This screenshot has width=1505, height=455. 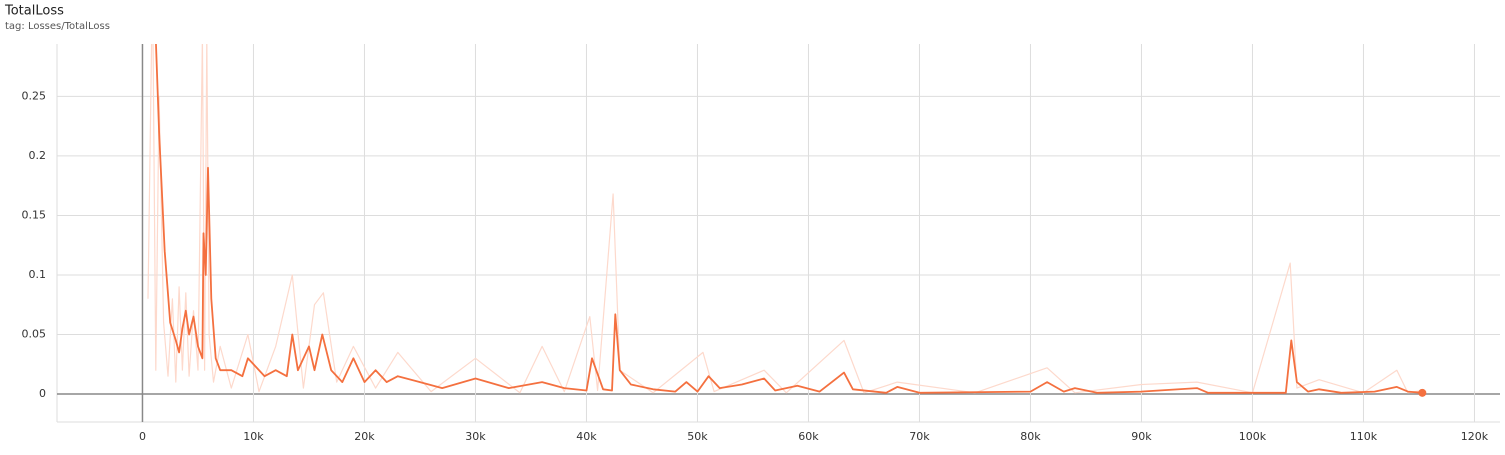 I want to click on y-tick-label: 0.1, so click(x=38, y=274).